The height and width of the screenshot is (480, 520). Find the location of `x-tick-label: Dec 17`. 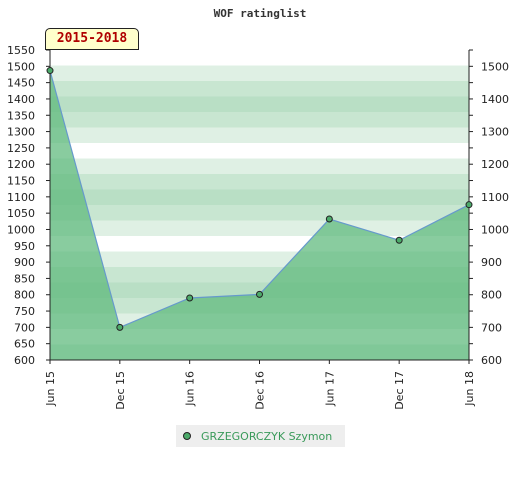

x-tick-label: Dec 17 is located at coordinates (399, 390).